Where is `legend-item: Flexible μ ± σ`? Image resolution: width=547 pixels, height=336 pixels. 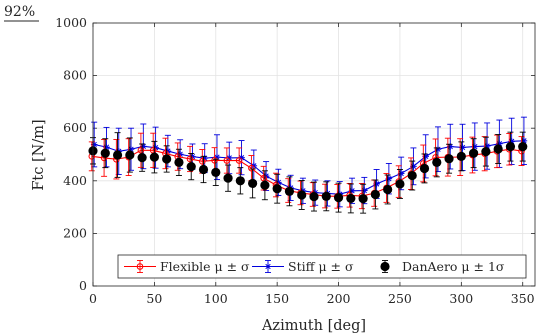
legend-item: Flexible μ ± σ is located at coordinates (187, 266).